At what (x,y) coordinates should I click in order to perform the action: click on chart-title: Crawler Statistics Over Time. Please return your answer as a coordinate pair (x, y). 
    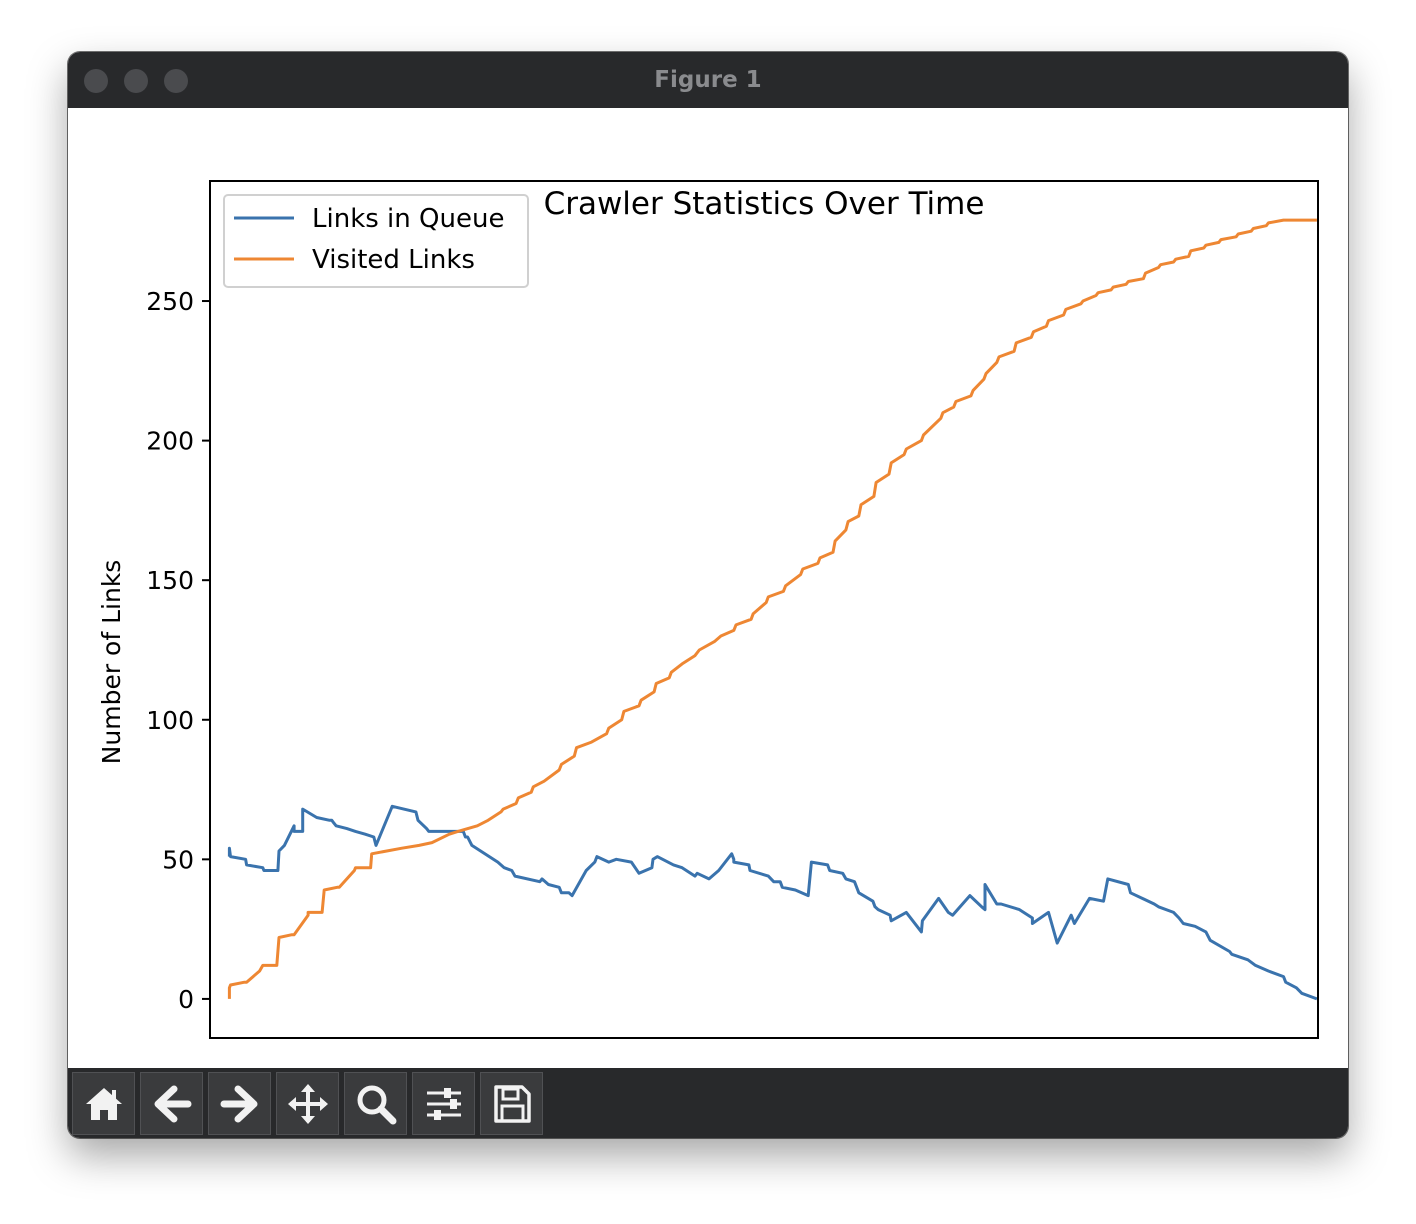
    Looking at the image, I should click on (764, 204).